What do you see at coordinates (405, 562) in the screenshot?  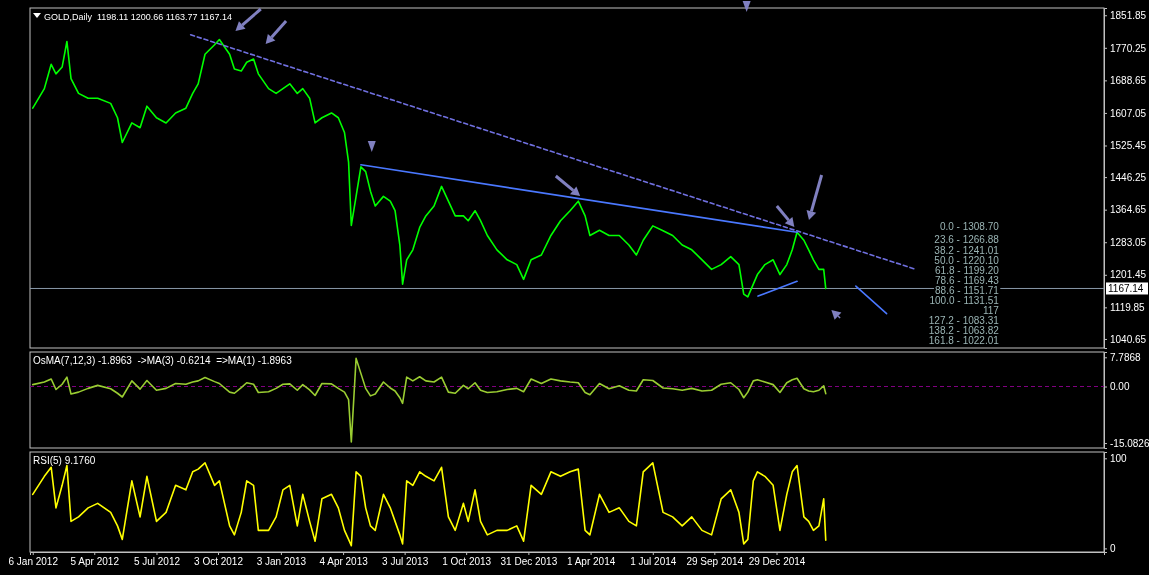 I see `x-tick-label: 3 Jul 2013` at bounding box center [405, 562].